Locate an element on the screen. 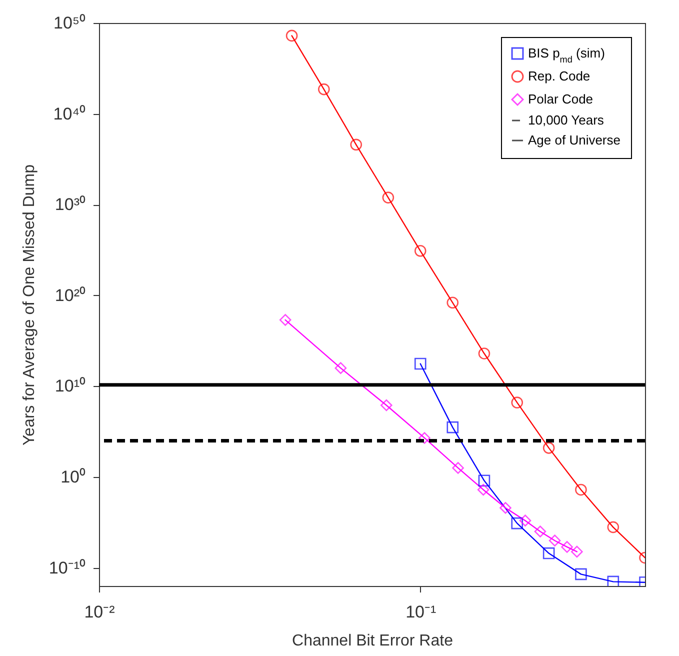 The height and width of the screenshot is (656, 679). y-tick-label: 10¹⁰ is located at coordinates (70, 386).